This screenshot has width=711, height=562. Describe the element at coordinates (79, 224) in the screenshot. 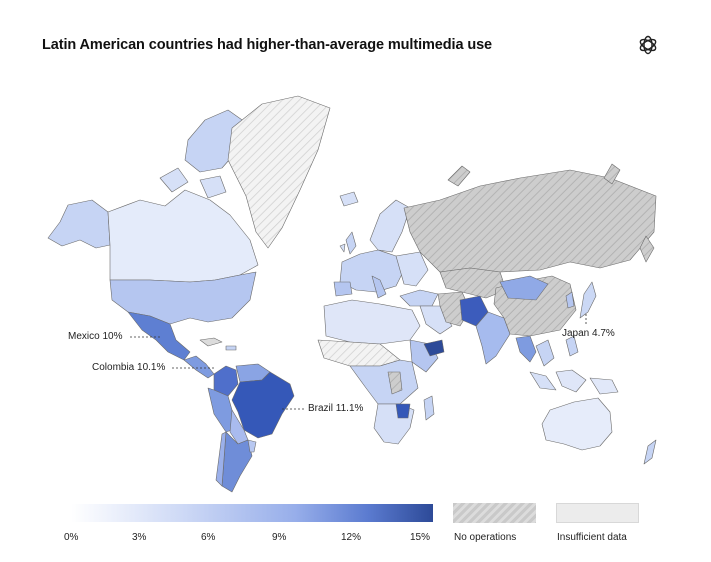

I see `region-alaska` at that location.